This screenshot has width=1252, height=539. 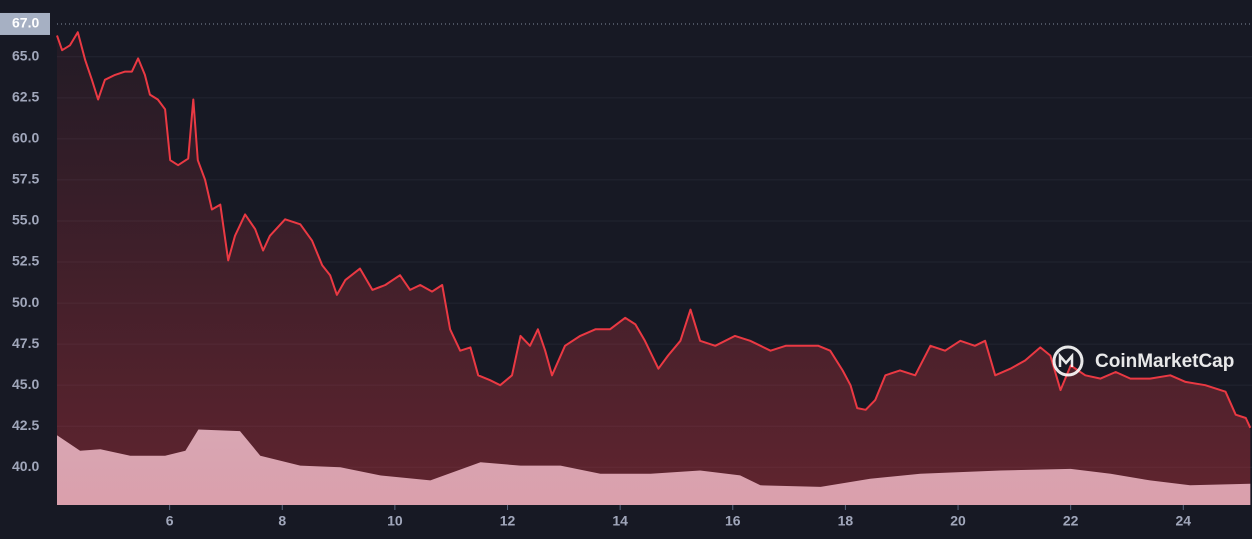 I want to click on x-tick-label: 6, so click(x=170, y=521).